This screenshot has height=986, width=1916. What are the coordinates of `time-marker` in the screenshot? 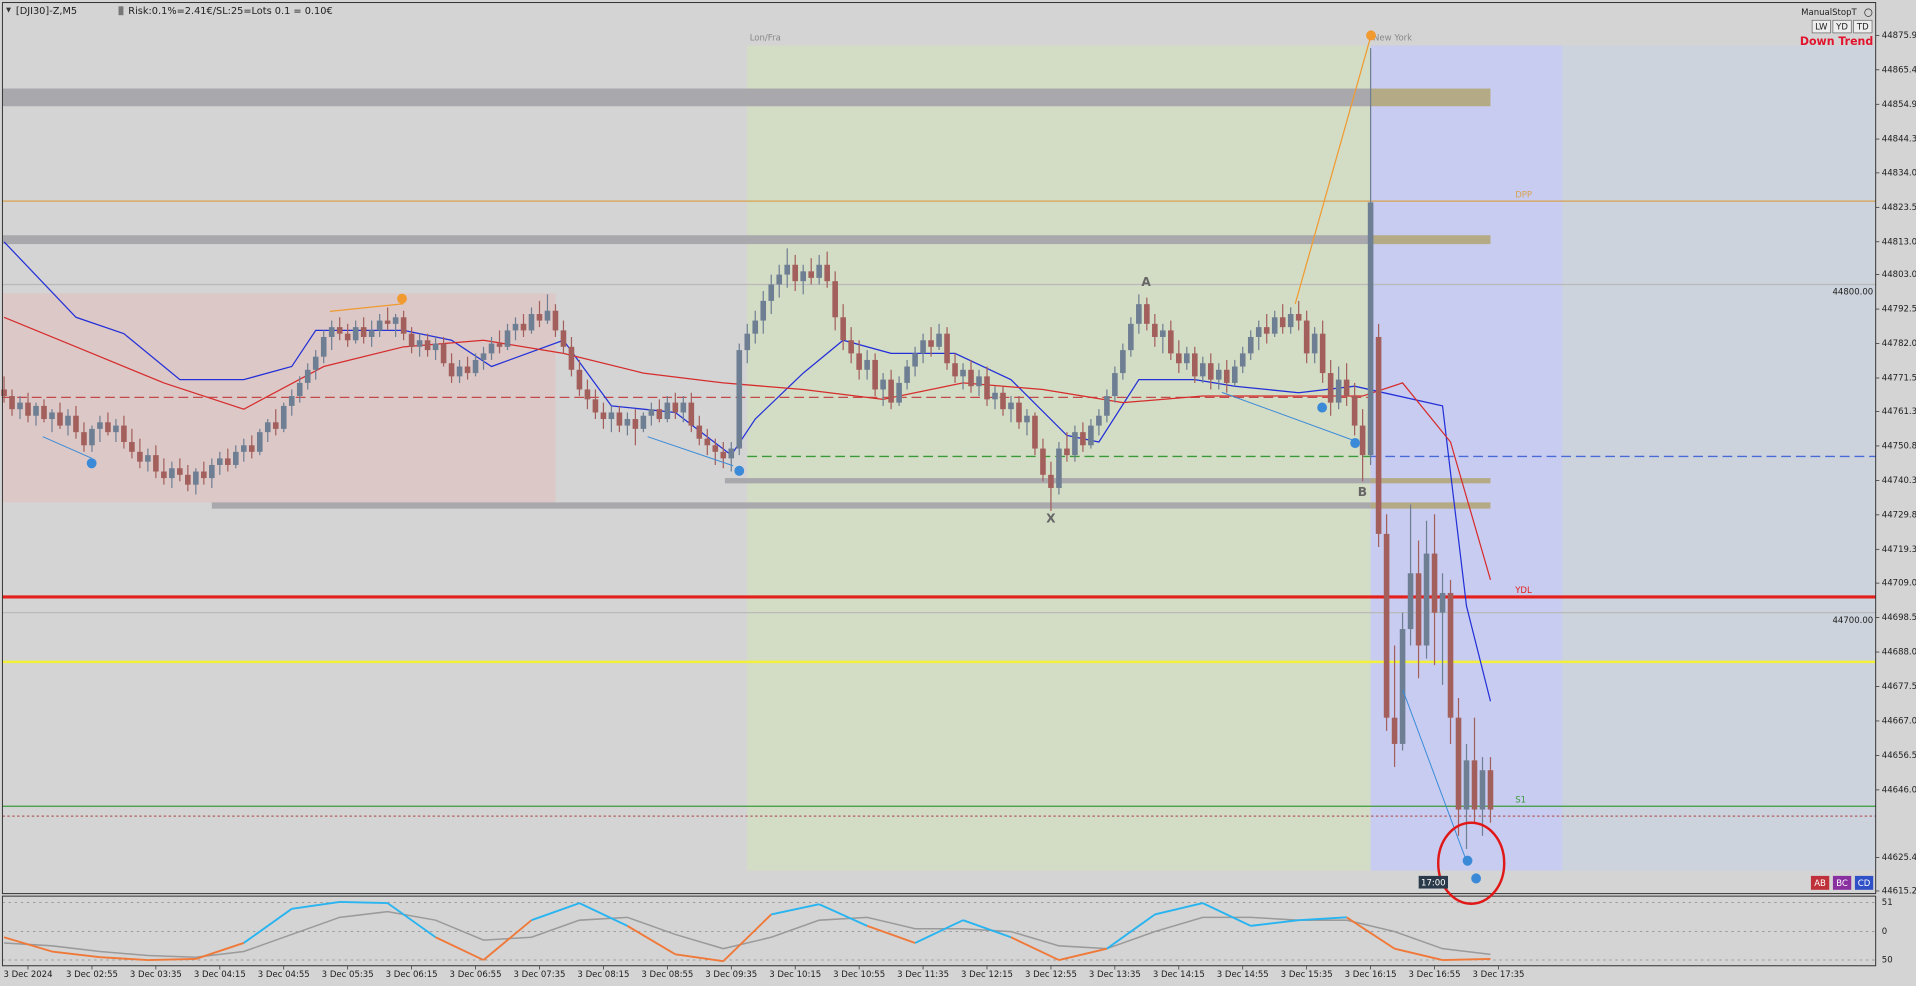 It's located at (1433, 882).